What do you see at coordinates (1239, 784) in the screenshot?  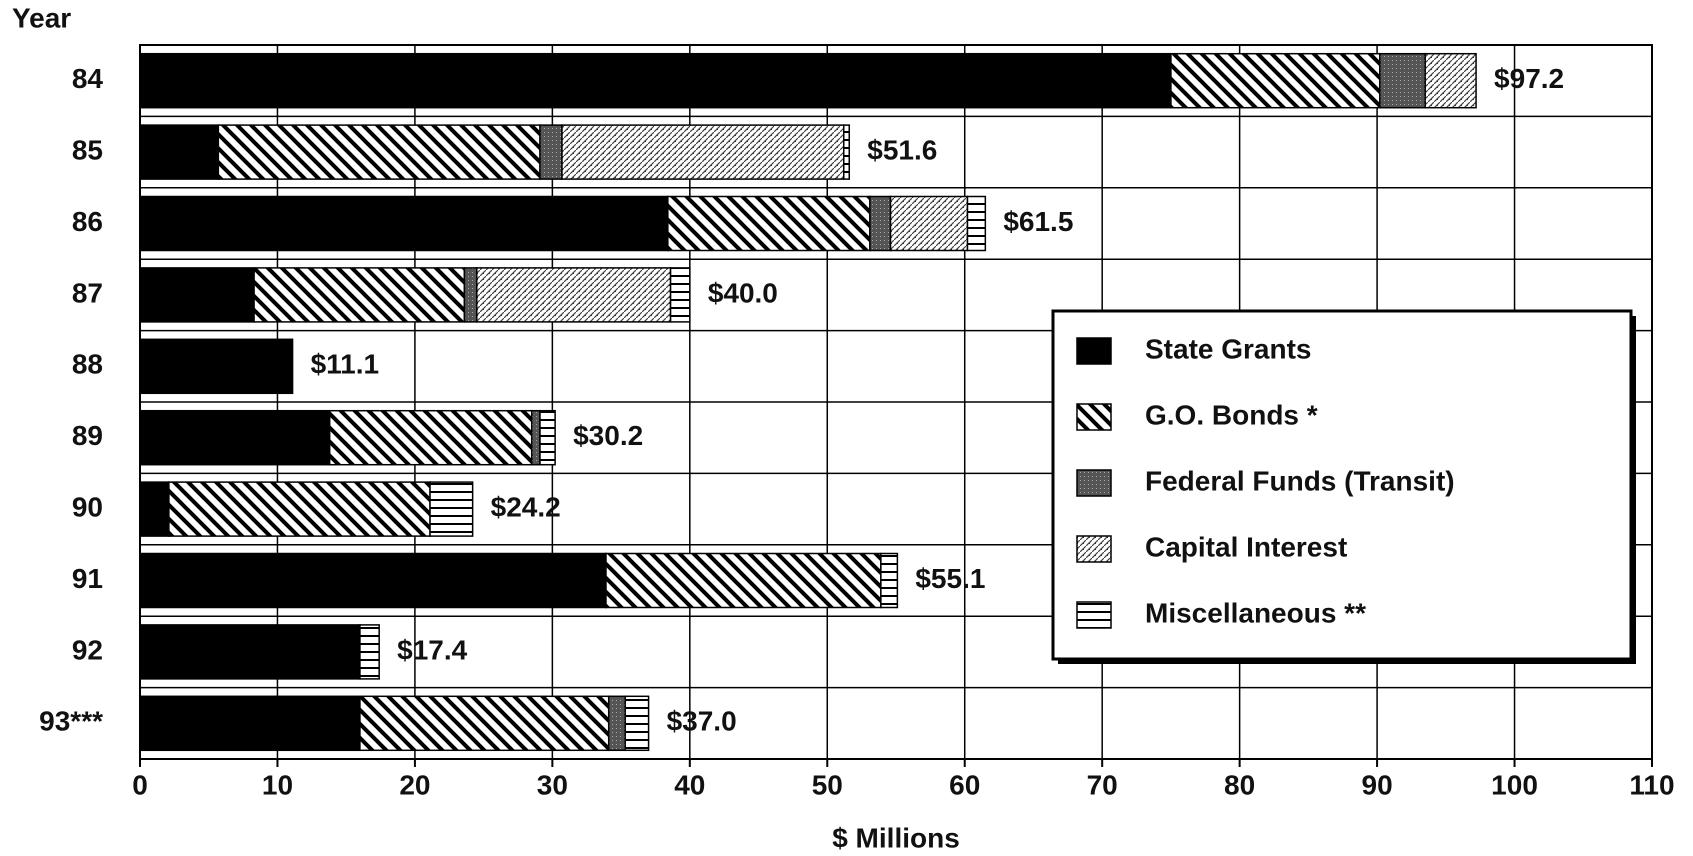 I see `x-tick-label: 80` at bounding box center [1239, 784].